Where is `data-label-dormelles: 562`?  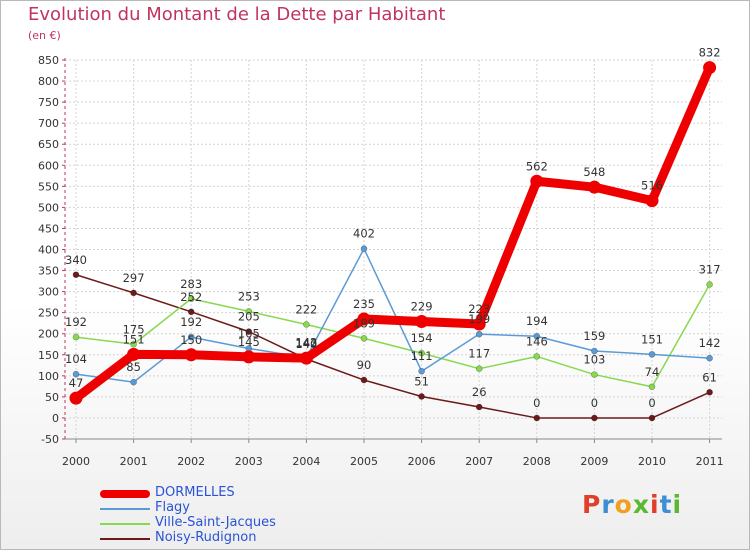 data-label-dormelles: 562 is located at coordinates (537, 166).